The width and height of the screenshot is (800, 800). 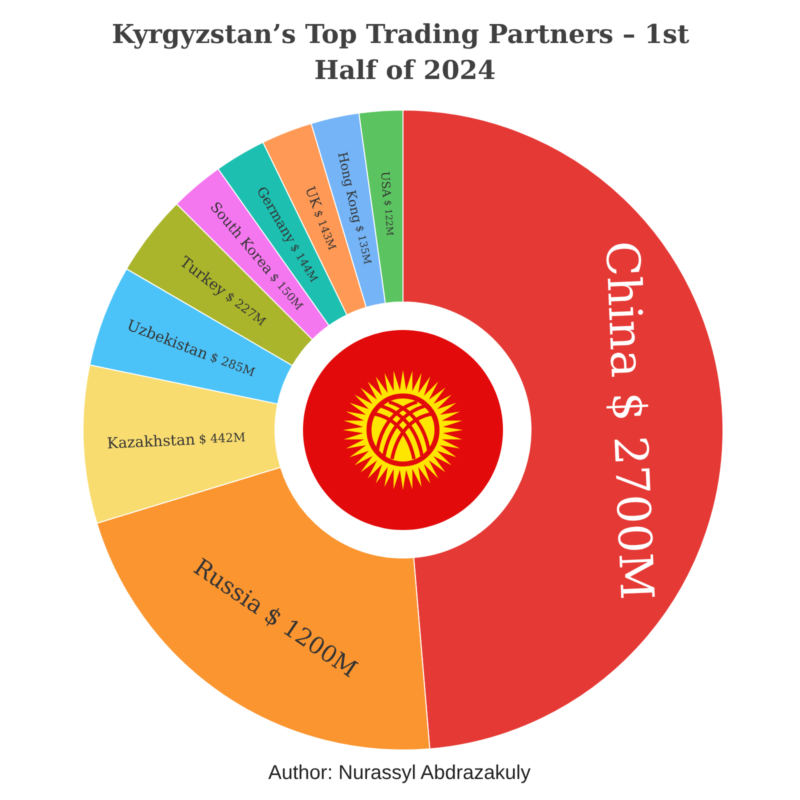 I want to click on data-label: $ 135M, so click(x=362, y=245).